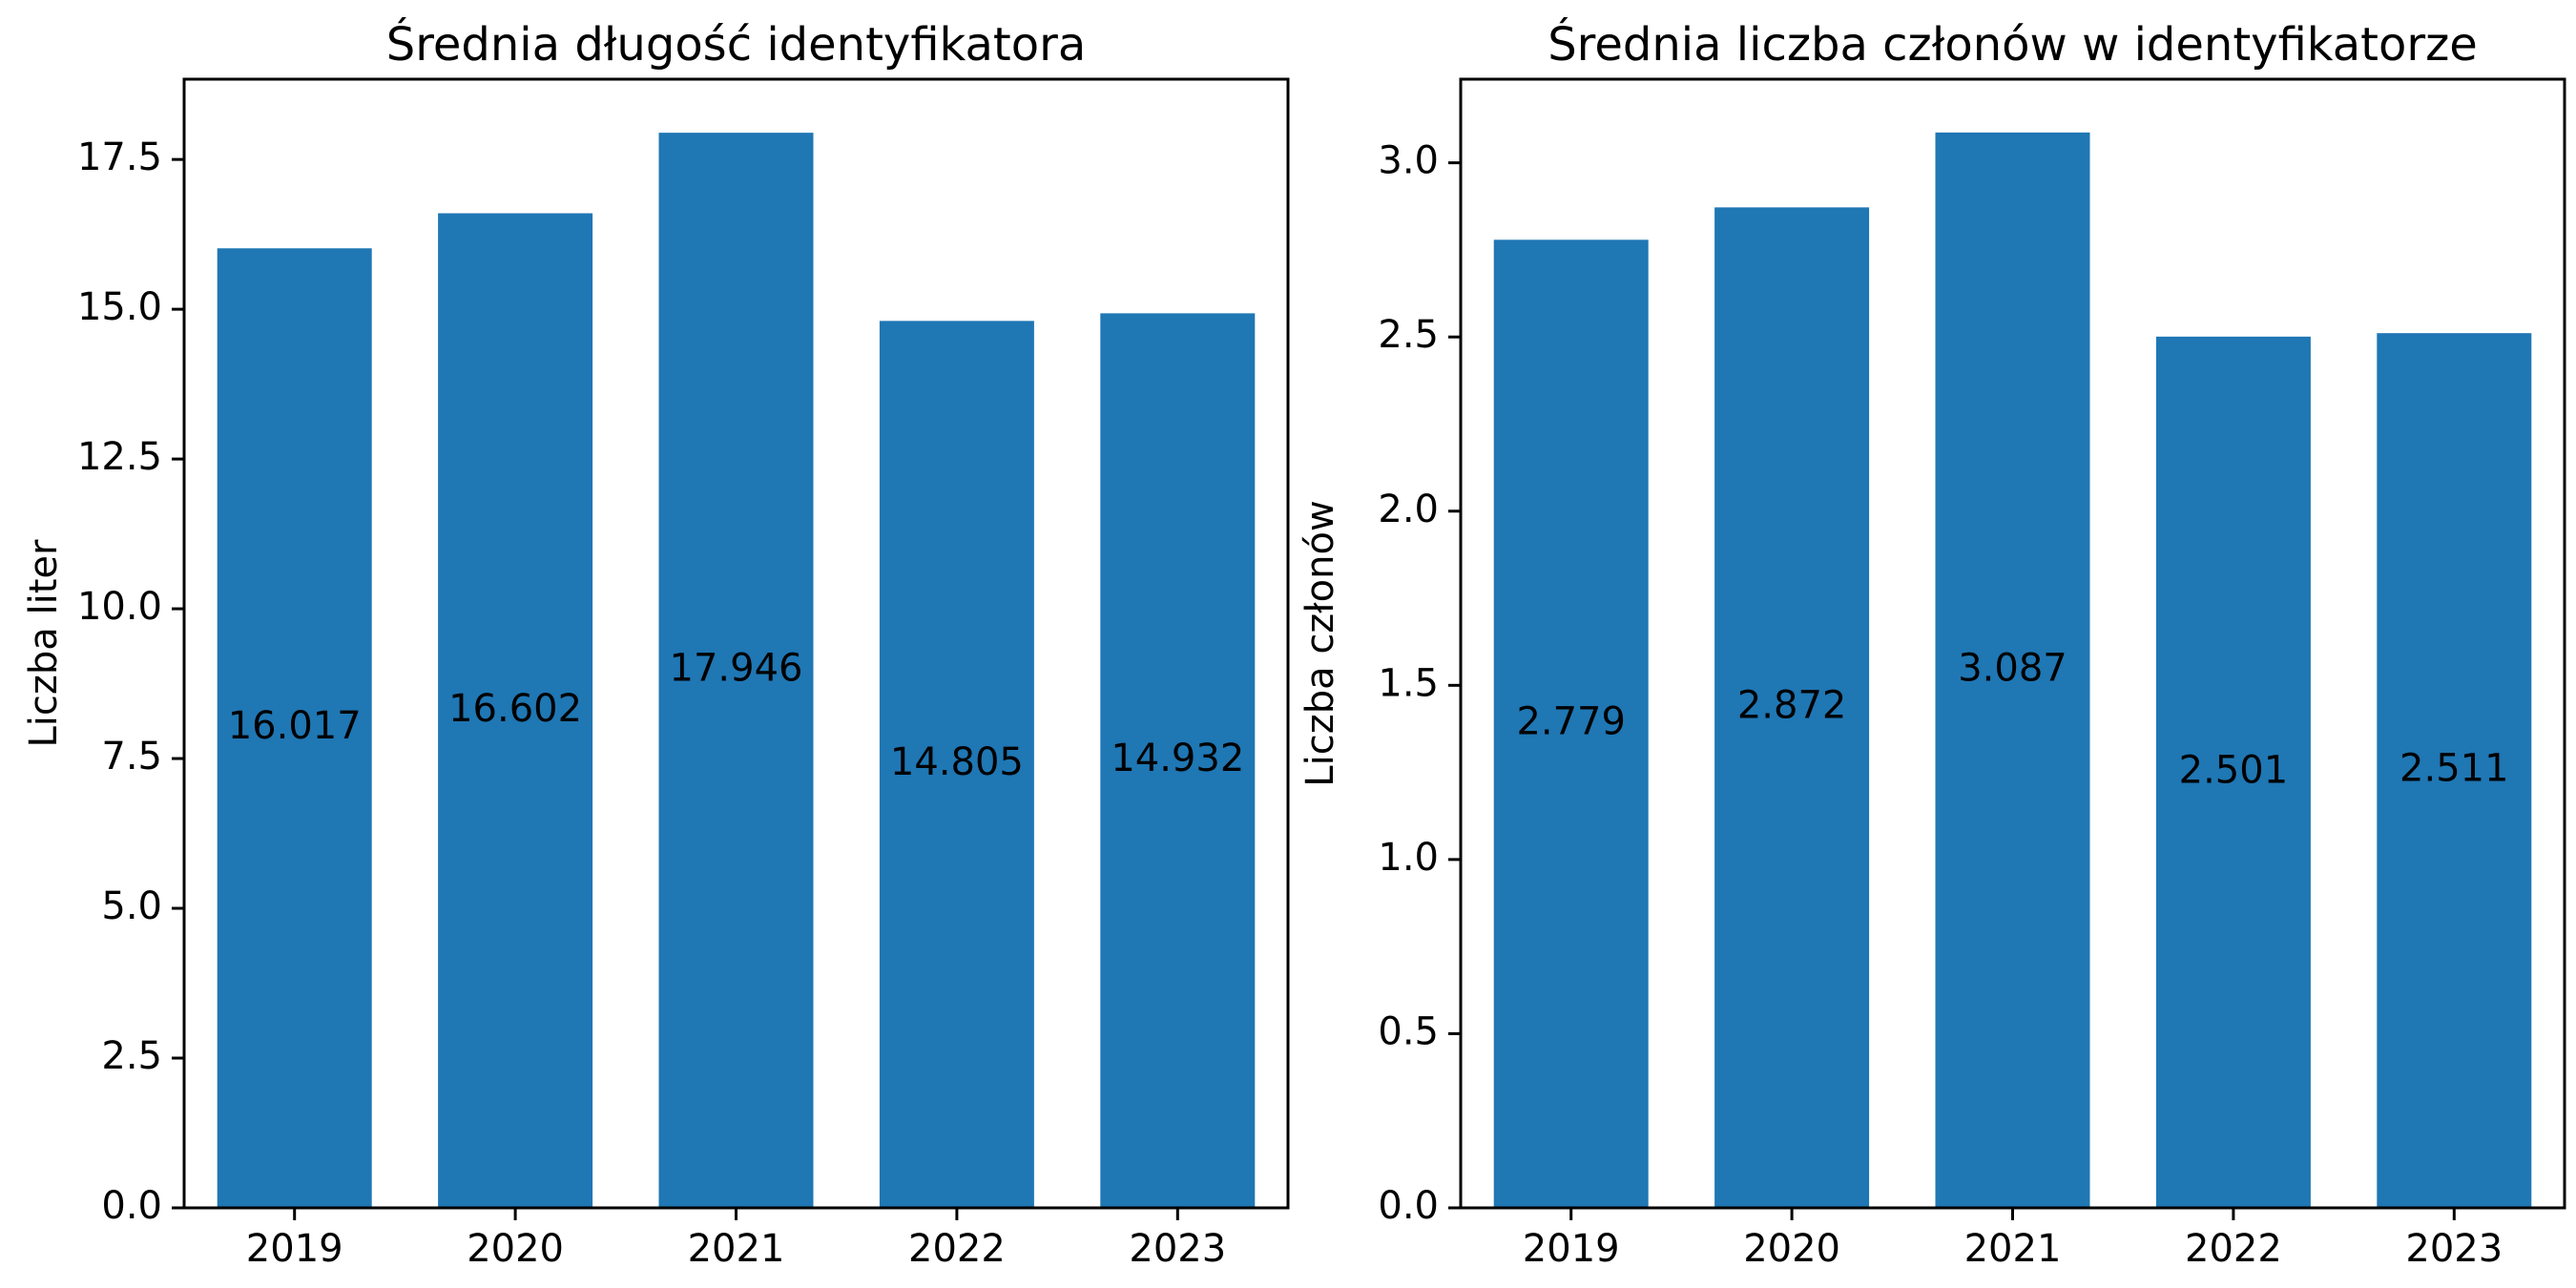 The width and height of the screenshot is (2576, 1288). I want to click on data-label-2022: 14.805, so click(957, 762).